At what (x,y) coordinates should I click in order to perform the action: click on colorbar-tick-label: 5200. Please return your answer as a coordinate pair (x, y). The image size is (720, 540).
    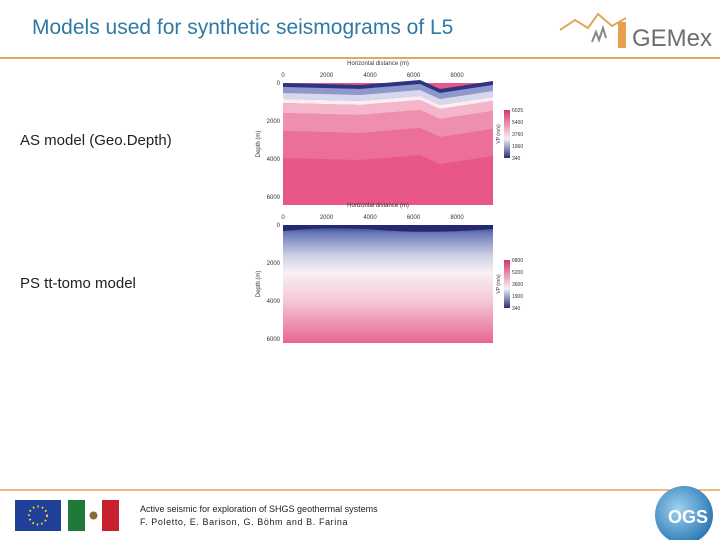
    Looking at the image, I should click on (517, 273).